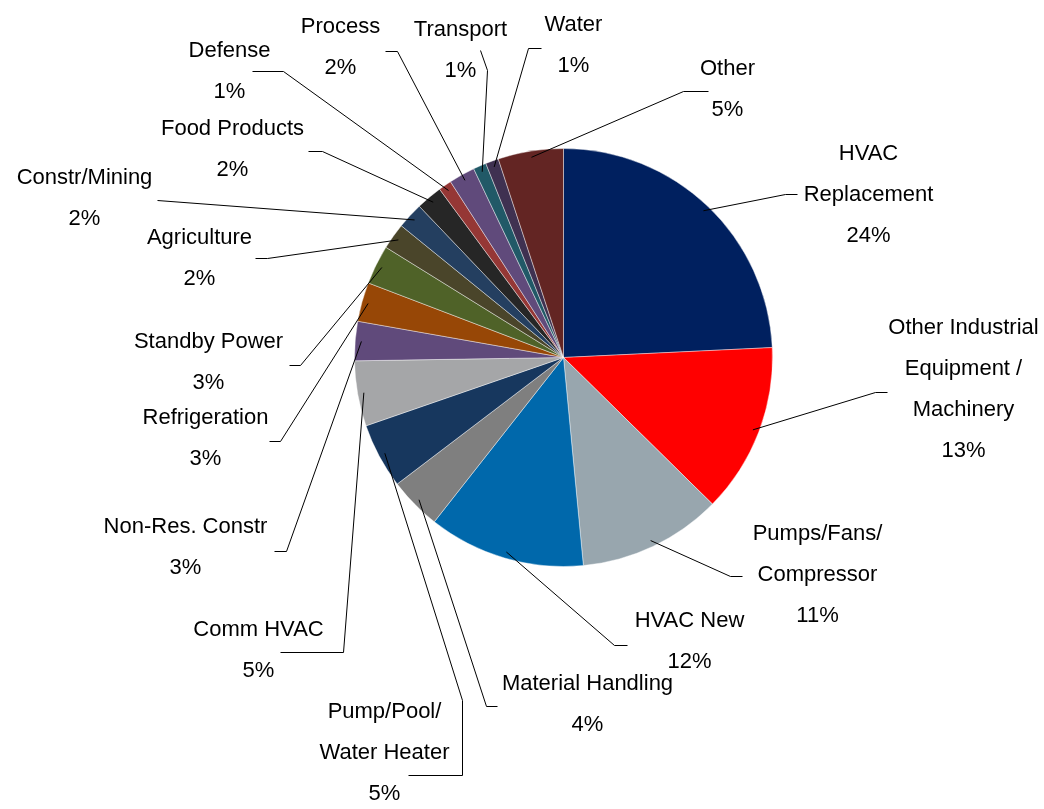 This screenshot has width=1044, height=809. I want to click on data-label: 24%, so click(868, 234).